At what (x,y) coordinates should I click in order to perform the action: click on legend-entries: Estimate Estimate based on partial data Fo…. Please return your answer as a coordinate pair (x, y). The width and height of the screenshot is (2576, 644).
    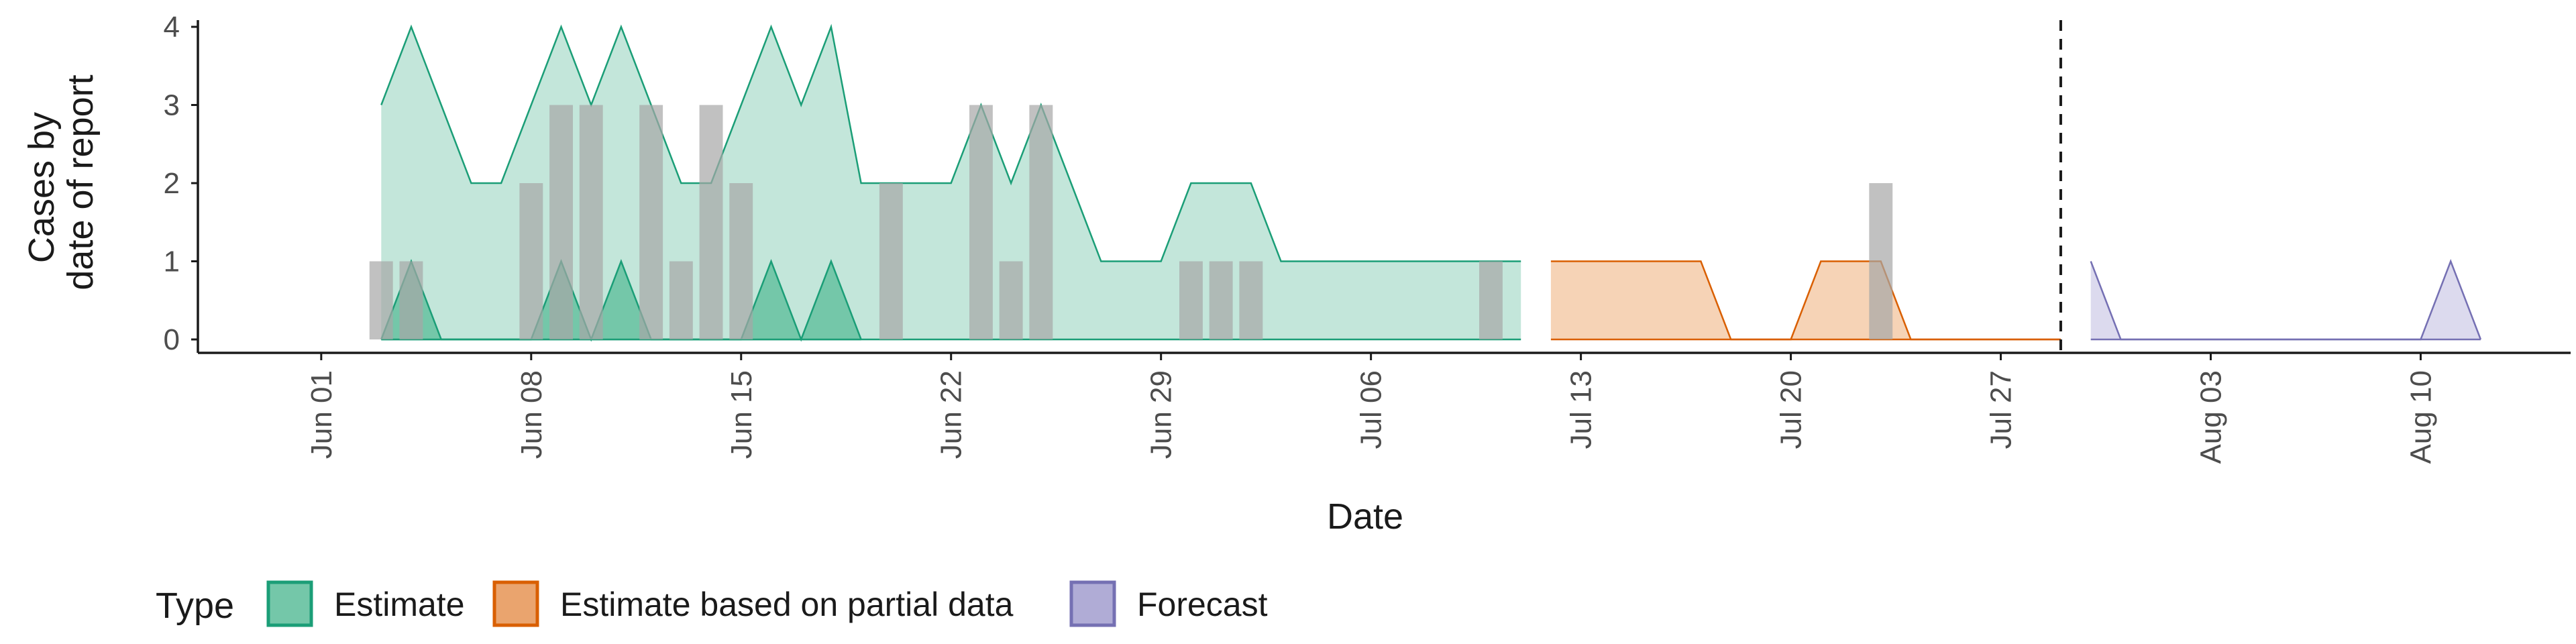
    Looking at the image, I should click on (767, 603).